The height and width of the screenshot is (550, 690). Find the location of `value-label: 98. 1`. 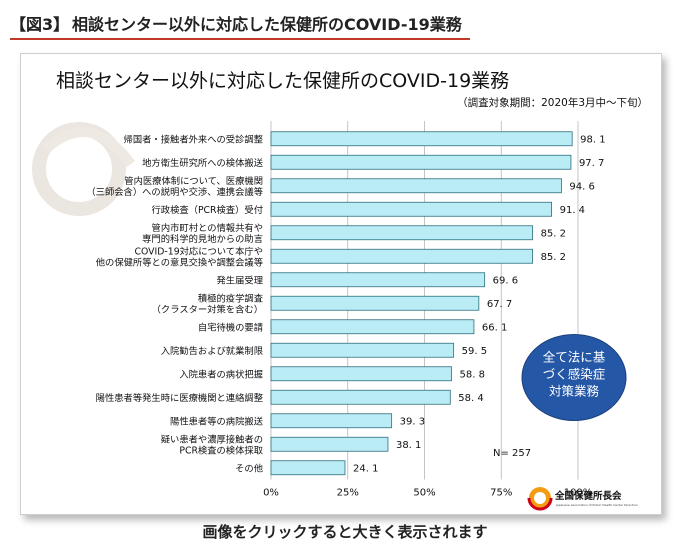

value-label: 98. 1 is located at coordinates (592, 139).